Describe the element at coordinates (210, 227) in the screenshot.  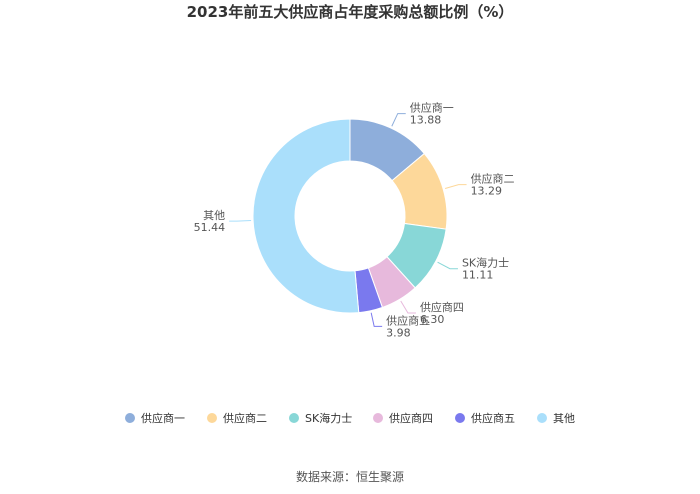
I see `slice-label-value-5: 51.44` at that location.